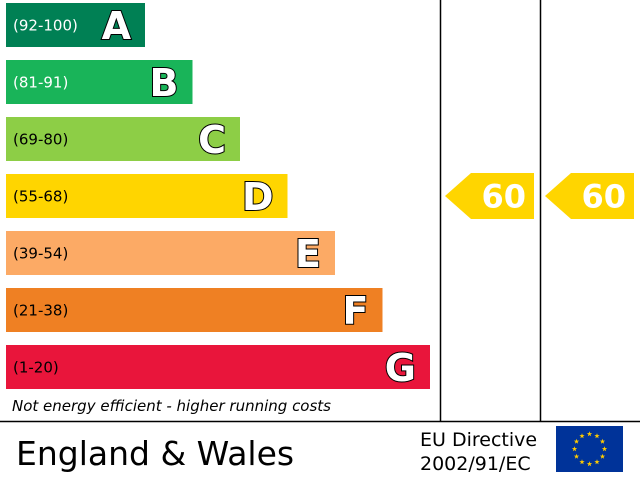  I want to click on band-bar-f, so click(194, 310).